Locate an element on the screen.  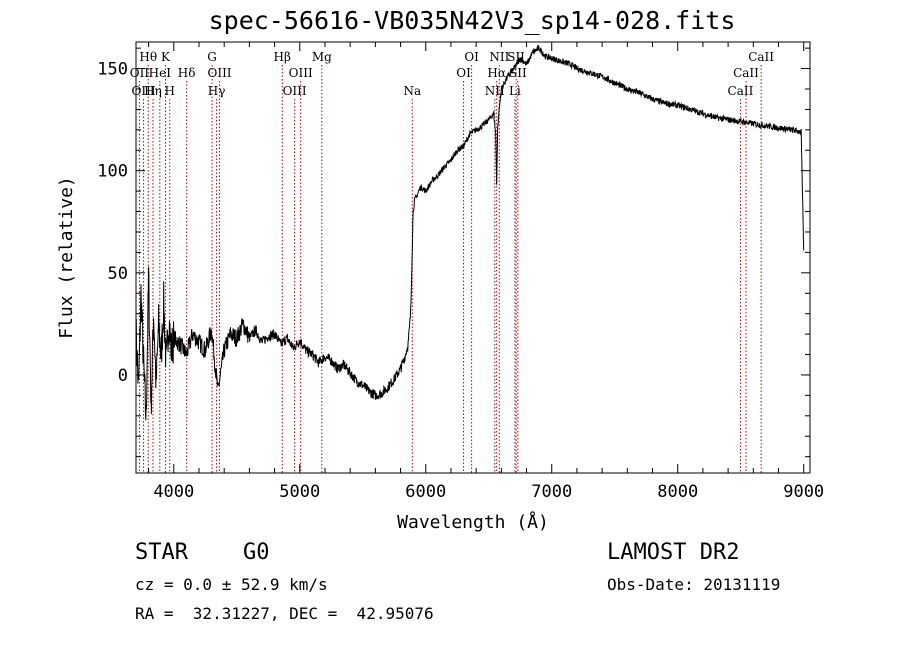
chart-title: spec-56616-VB035N42V3_sp14-028.fits is located at coordinates (472, 20).